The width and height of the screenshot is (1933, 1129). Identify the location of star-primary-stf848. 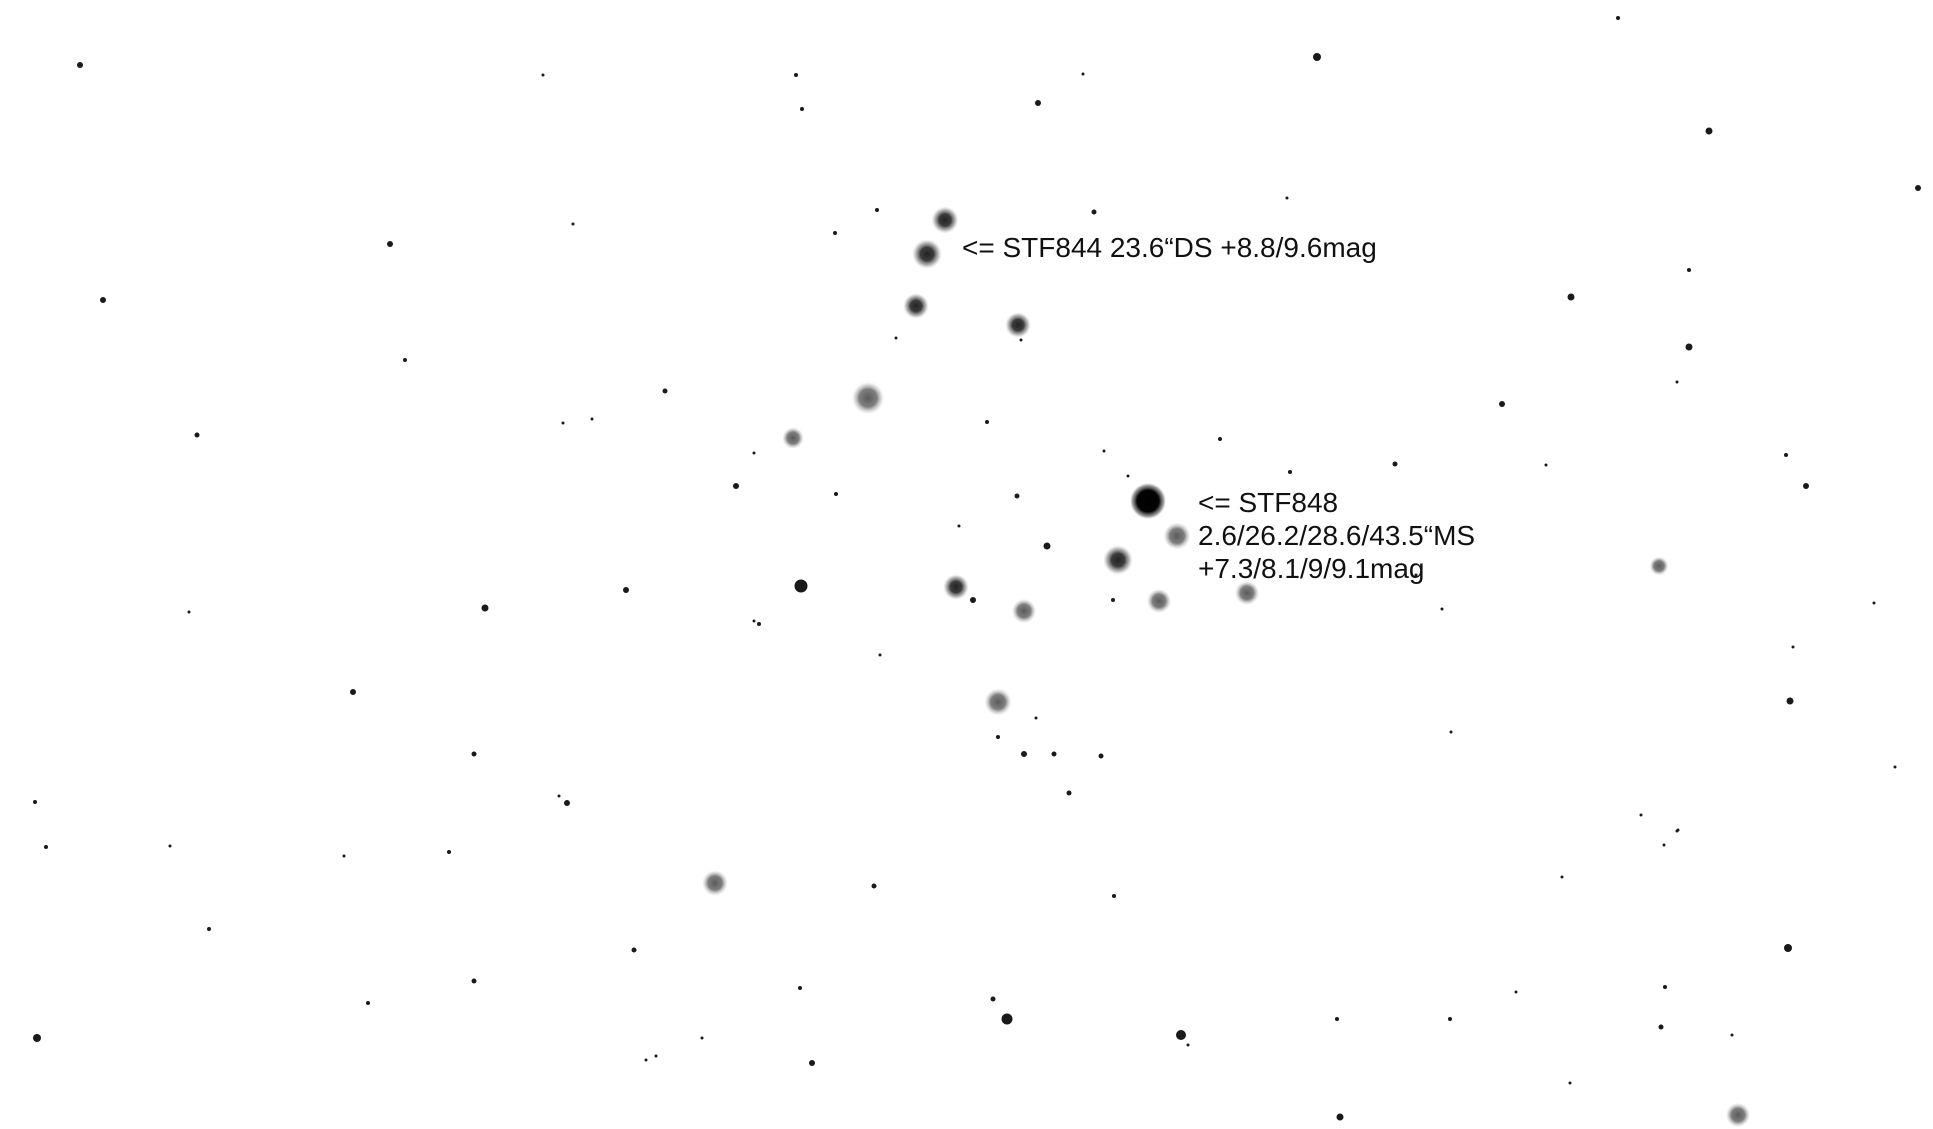
(1148, 501).